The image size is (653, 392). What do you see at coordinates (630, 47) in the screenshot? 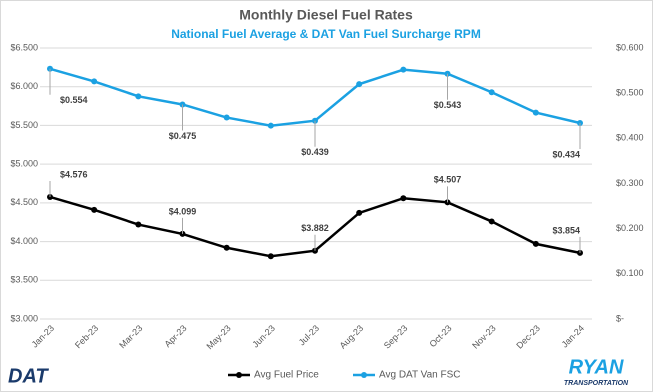
I see `y2-tick-label: $0.600` at bounding box center [630, 47].